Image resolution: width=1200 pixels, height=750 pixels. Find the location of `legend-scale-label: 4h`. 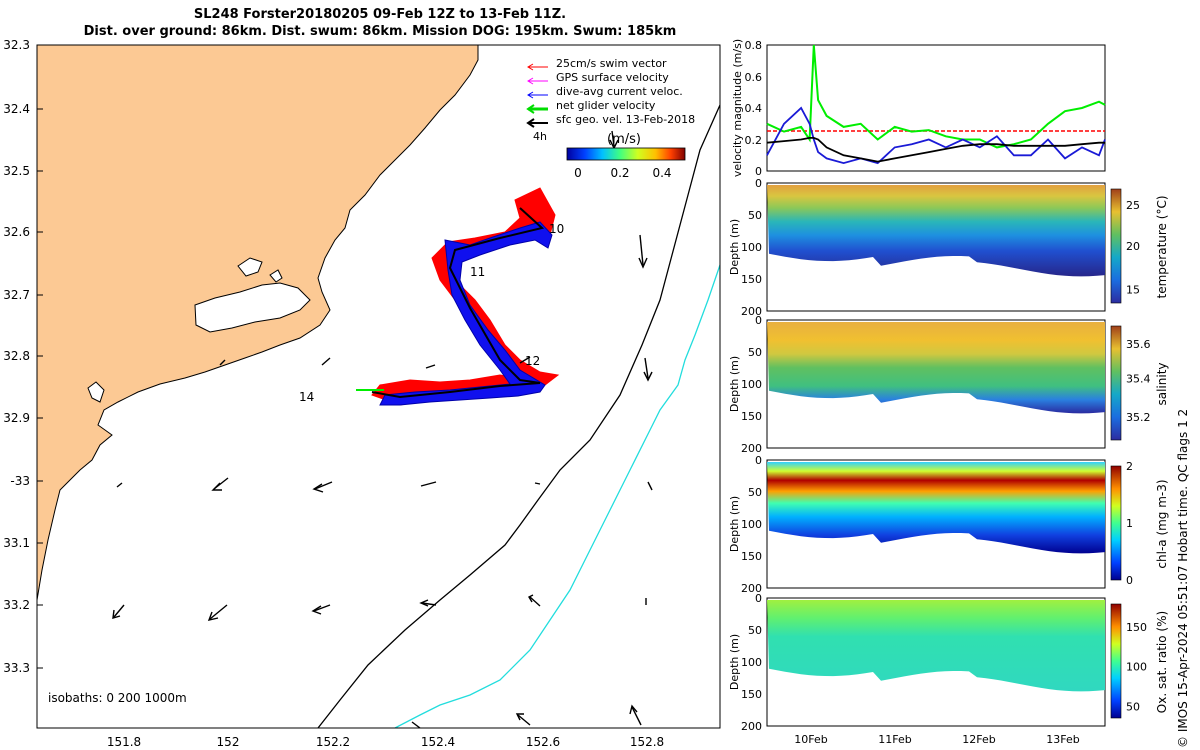

legend-scale-label: 4h is located at coordinates (540, 136).